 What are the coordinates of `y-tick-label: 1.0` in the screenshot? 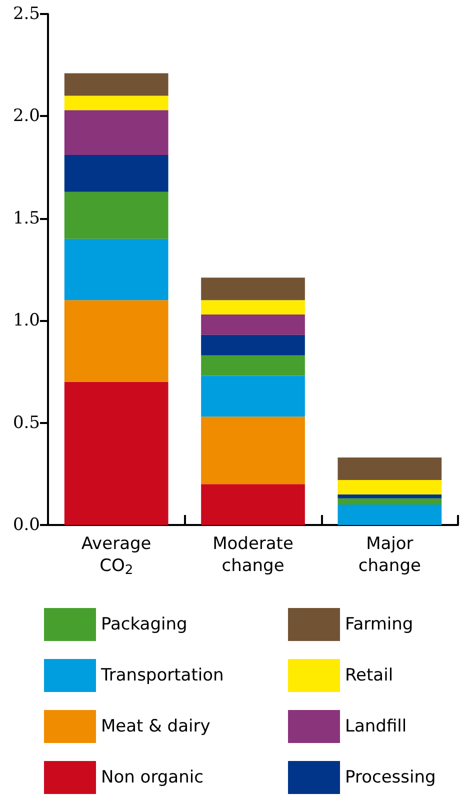 It's located at (26, 320).